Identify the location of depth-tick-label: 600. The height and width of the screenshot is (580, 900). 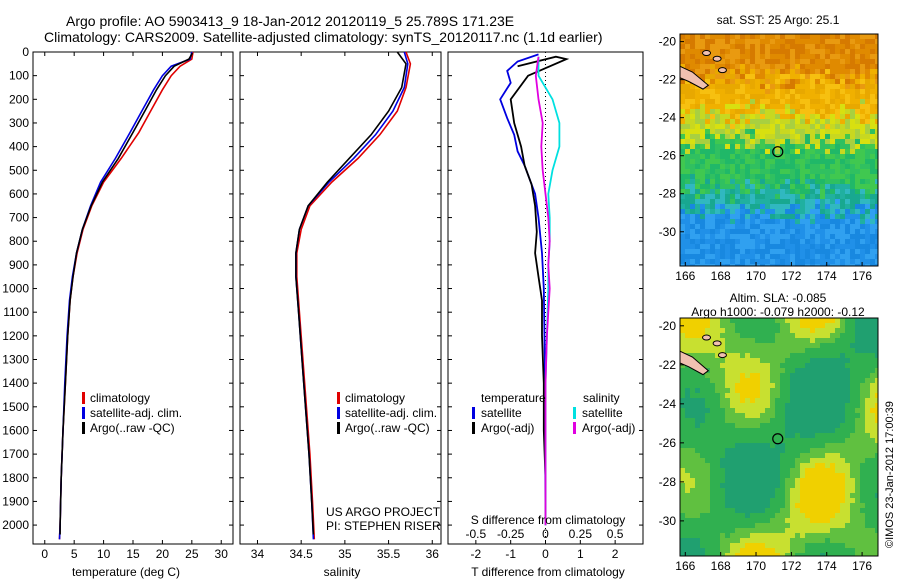
(19, 194).